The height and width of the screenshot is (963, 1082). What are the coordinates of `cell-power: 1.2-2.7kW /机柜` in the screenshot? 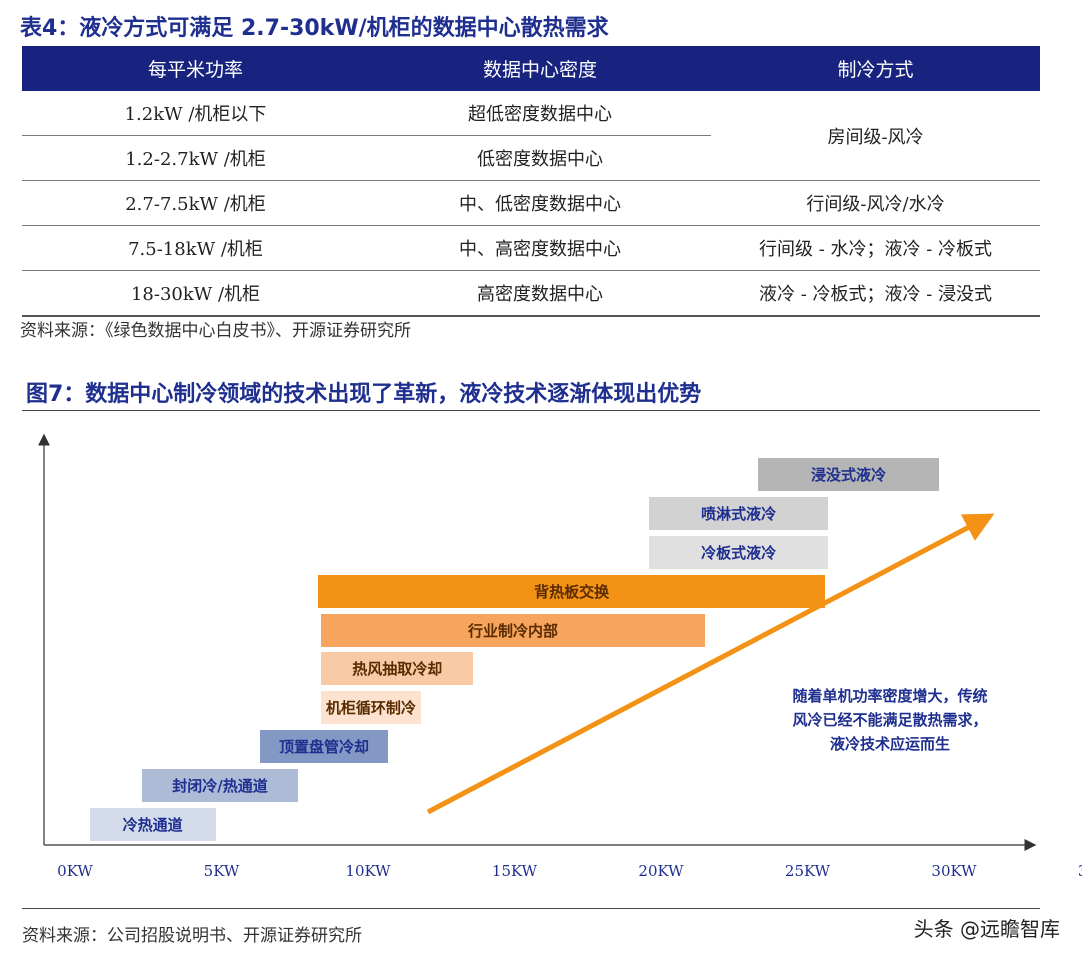 It's located at (195, 158).